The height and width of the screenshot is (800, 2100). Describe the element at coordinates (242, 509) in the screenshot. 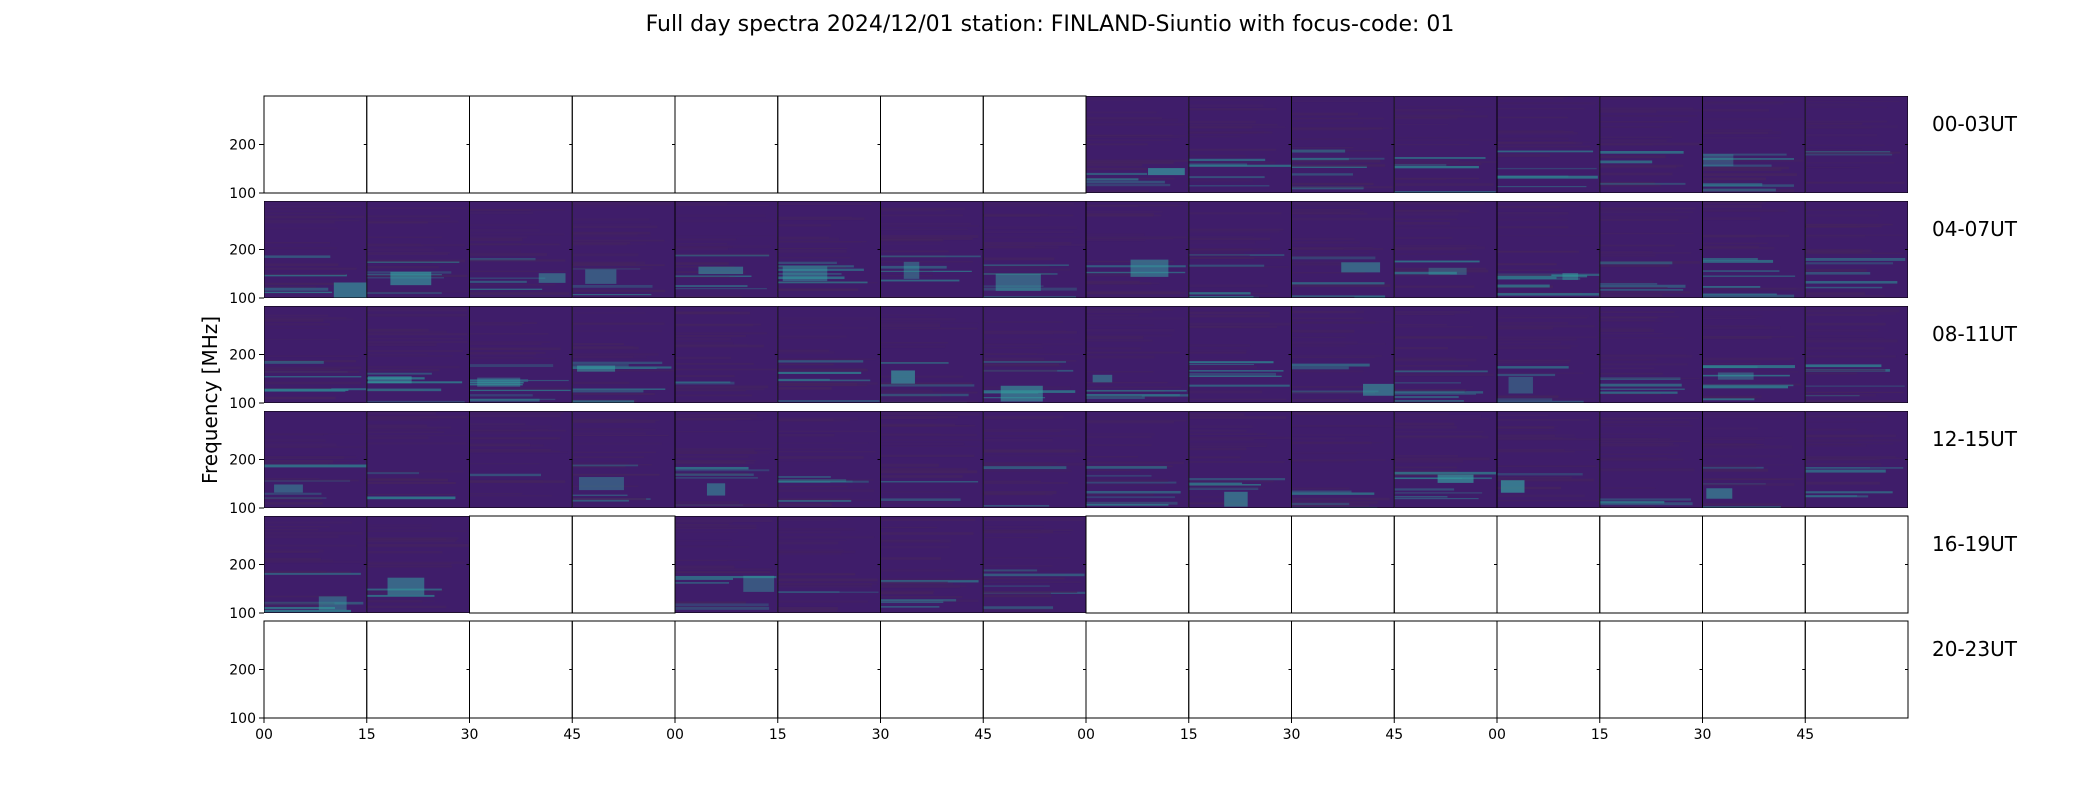

I see `y-tick-label: 100` at that location.